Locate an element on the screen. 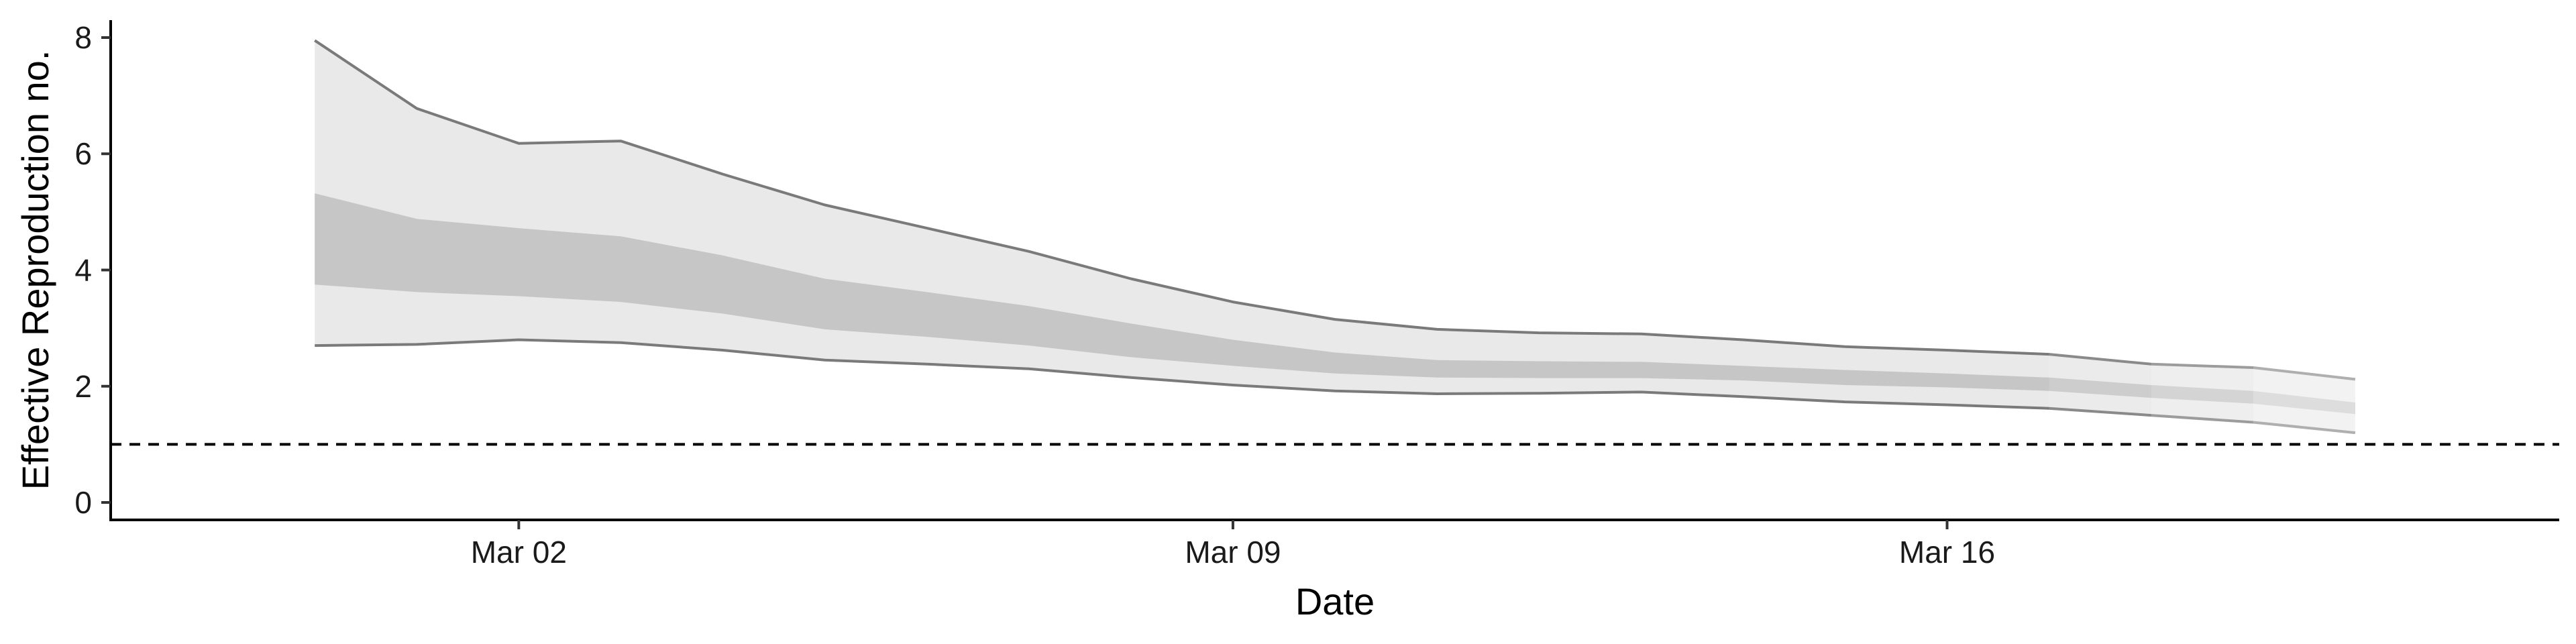  y-axis-ticks: 0 2 4 6 8 is located at coordinates (92, 270).